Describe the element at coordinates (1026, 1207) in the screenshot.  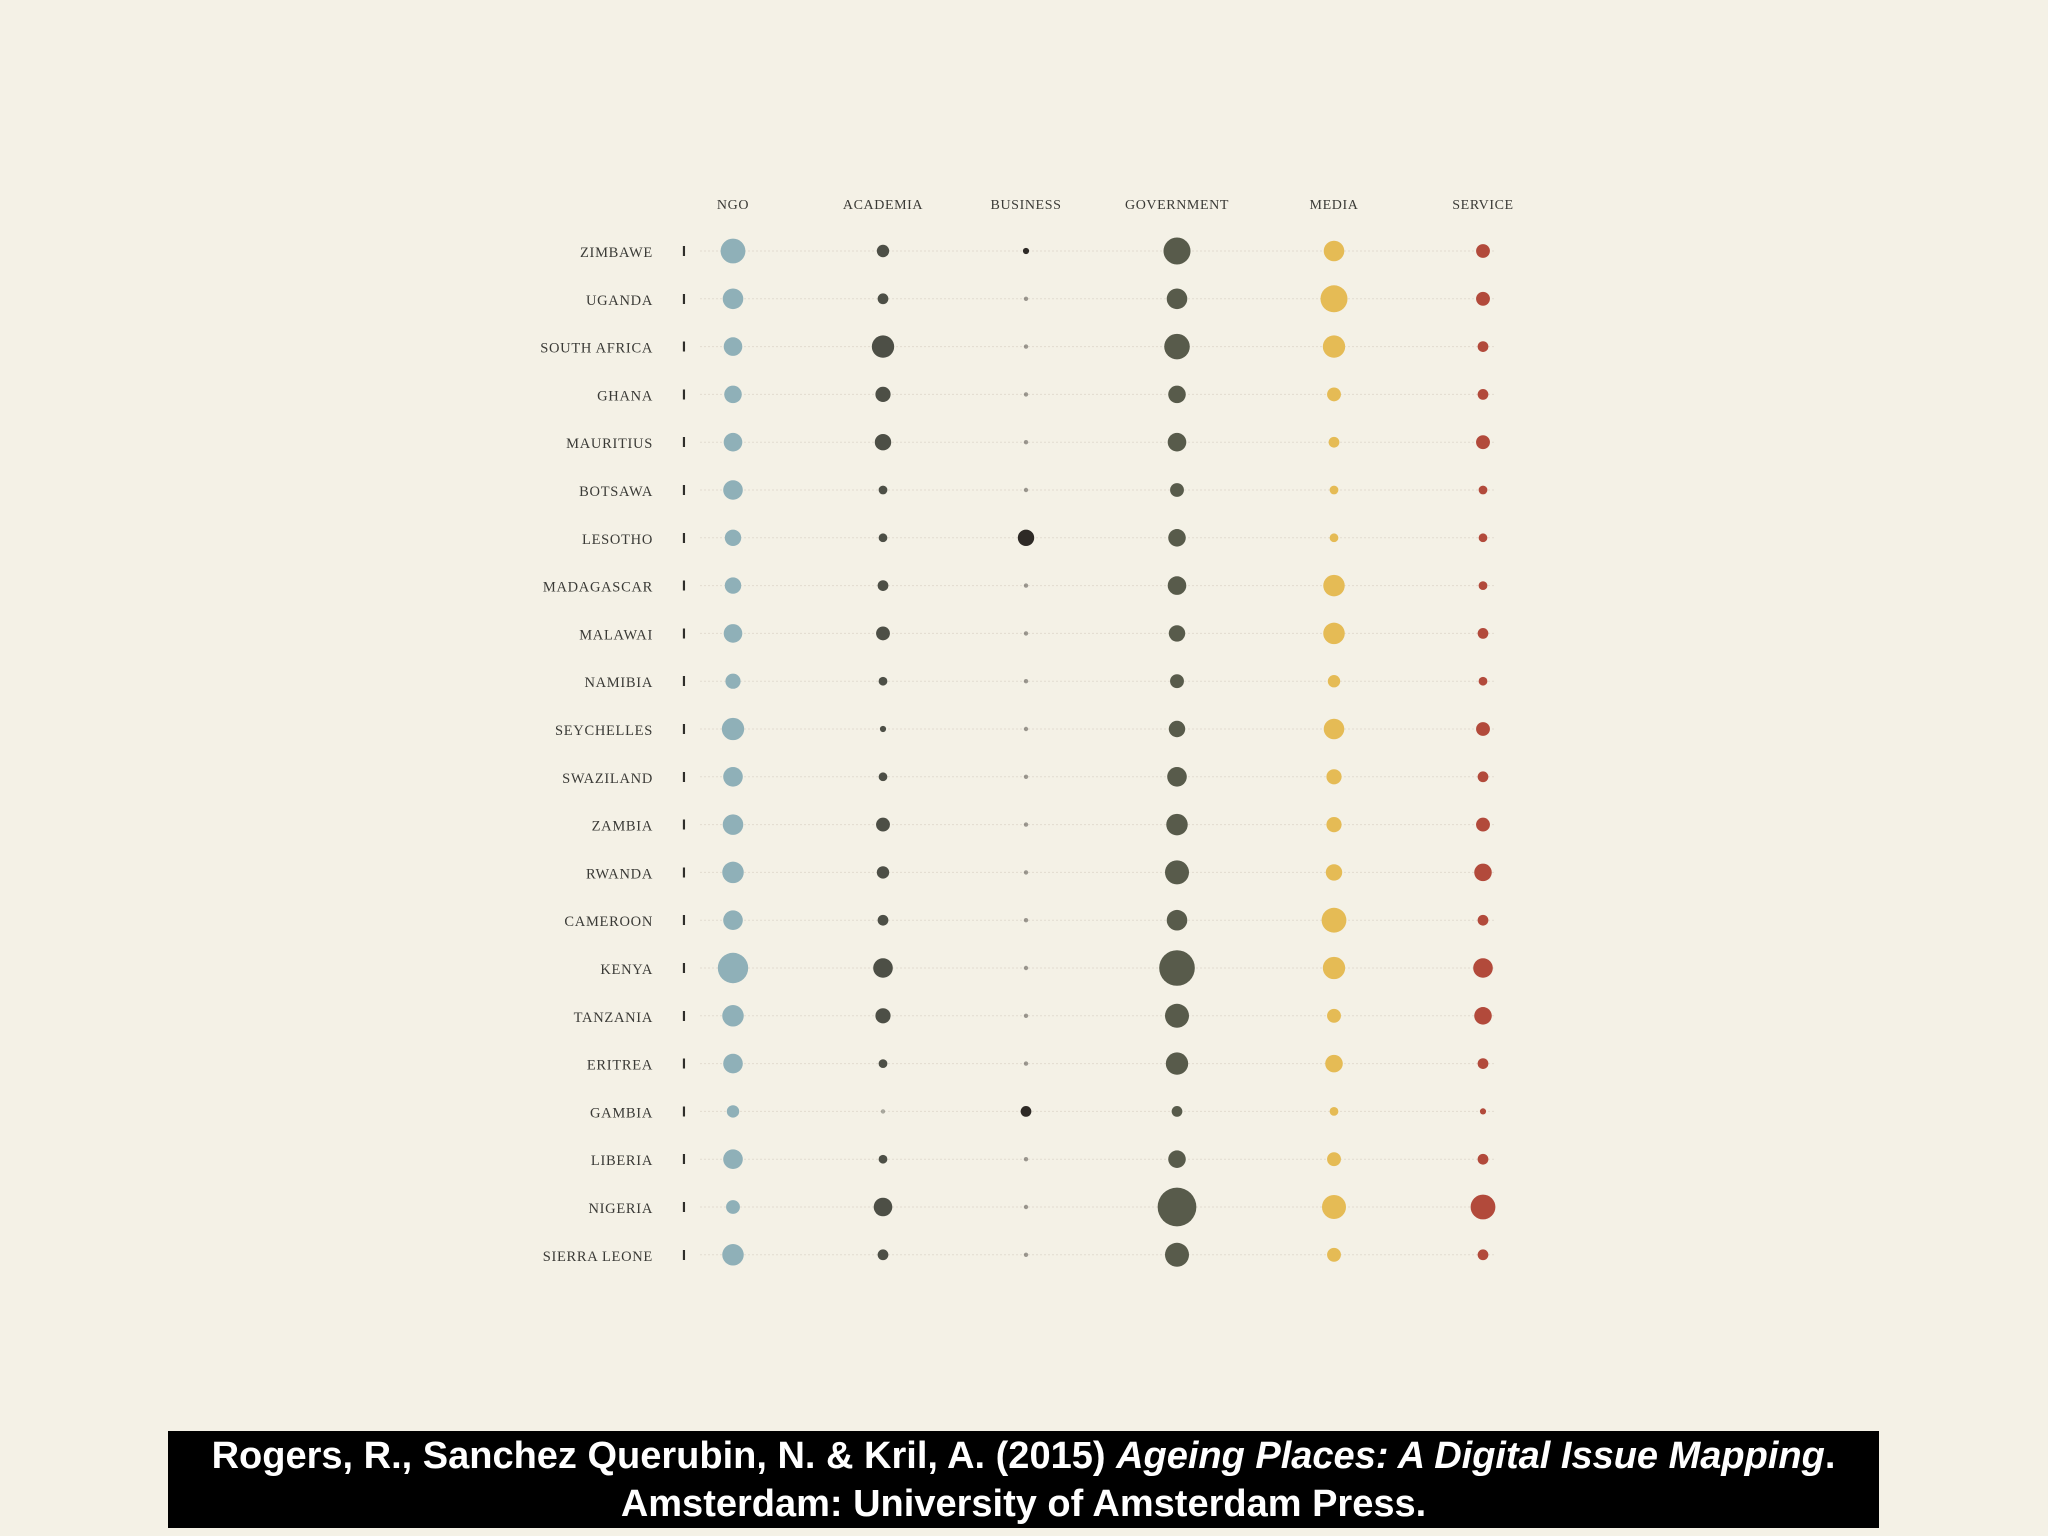
I see `dot-nigeria-business` at that location.